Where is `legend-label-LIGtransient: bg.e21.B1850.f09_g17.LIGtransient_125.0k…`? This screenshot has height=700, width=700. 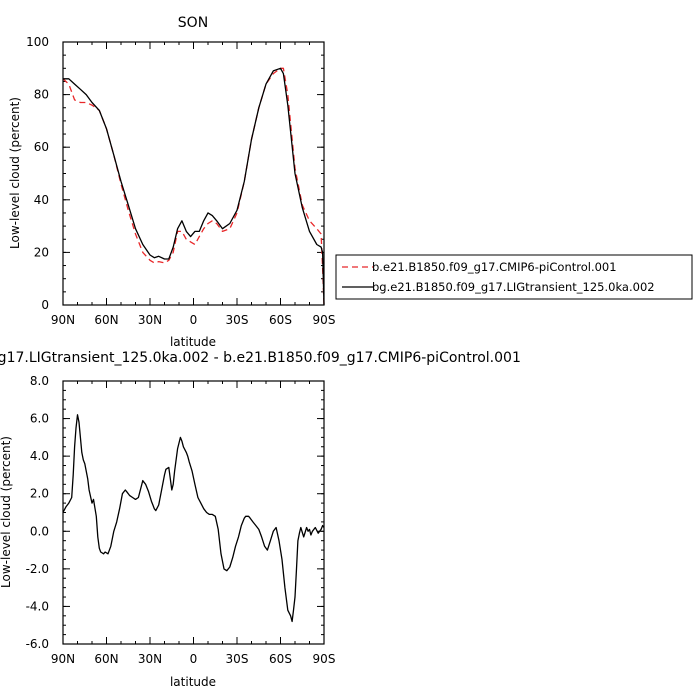
legend-label-LIGtransient: bg.e21.B1850.f09_g17.LIGtransient_125.0k… is located at coordinates (513, 287).